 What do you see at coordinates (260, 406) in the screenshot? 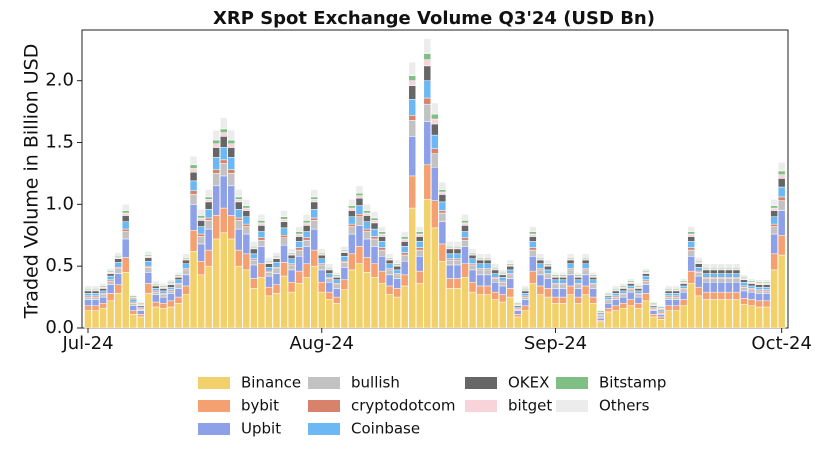
I see `legend-label: bybit` at bounding box center [260, 406].